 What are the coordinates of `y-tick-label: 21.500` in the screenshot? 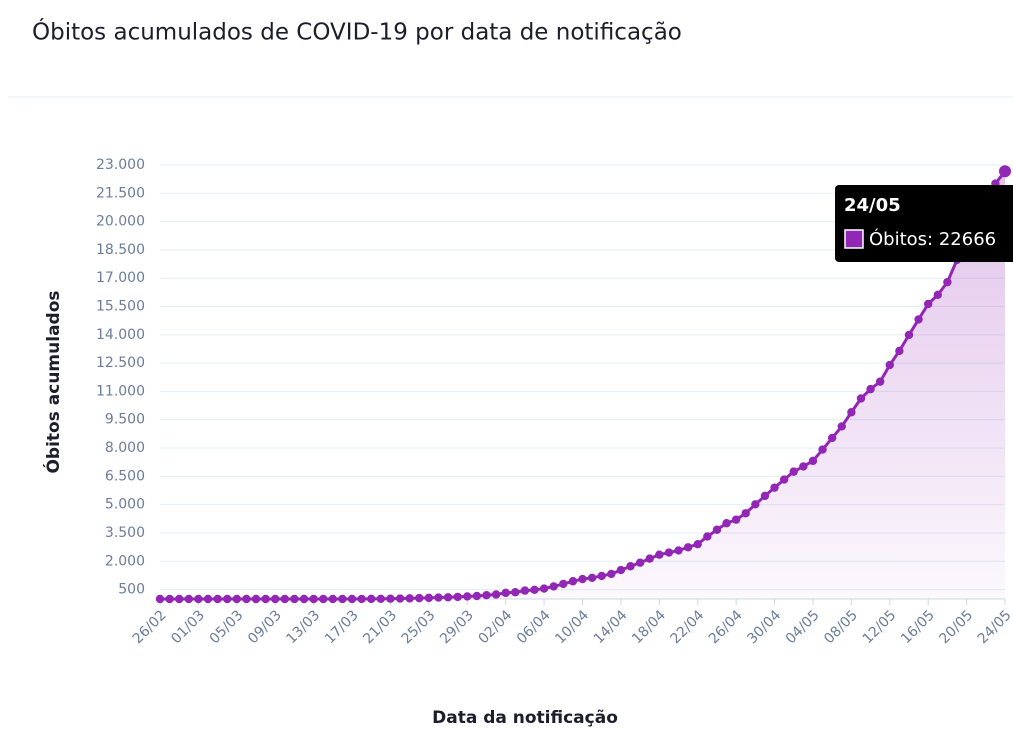 It's located at (120, 193).